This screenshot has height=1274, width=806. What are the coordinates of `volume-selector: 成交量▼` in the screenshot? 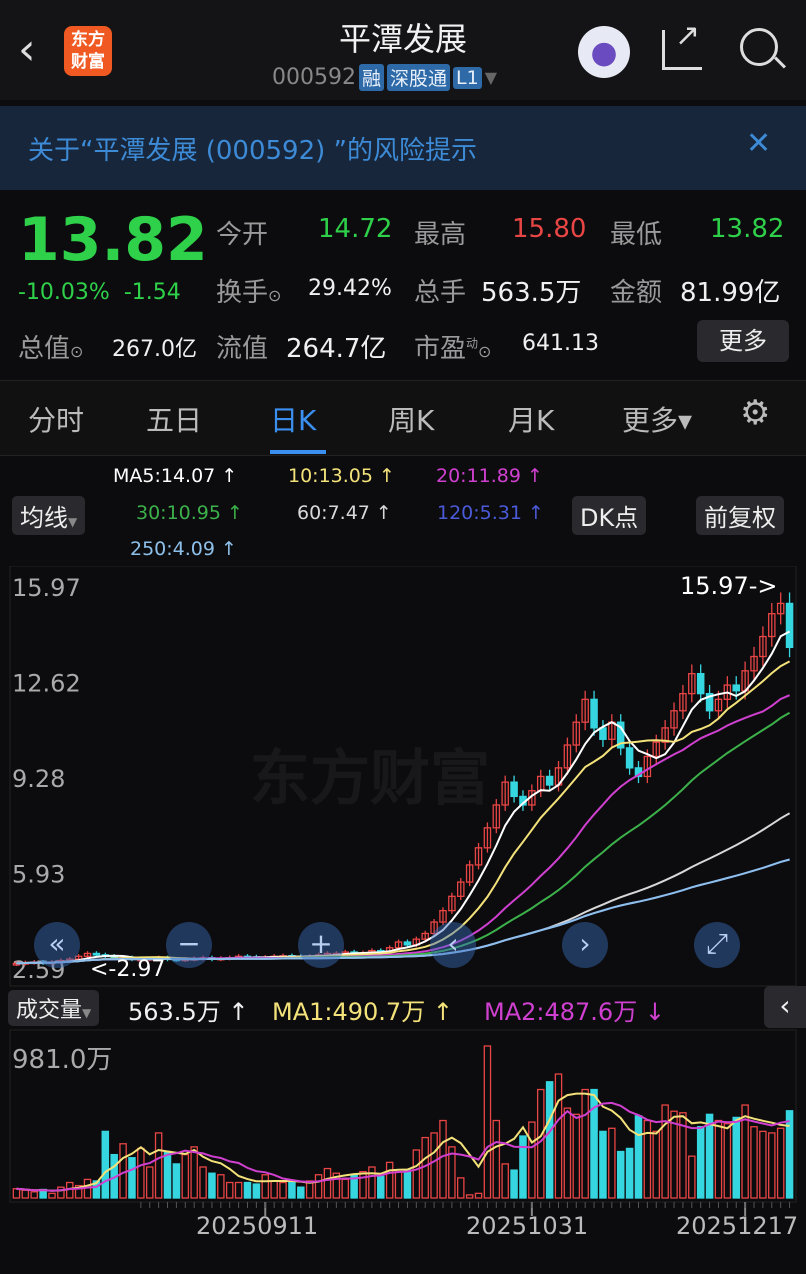 It's located at (54, 1008).